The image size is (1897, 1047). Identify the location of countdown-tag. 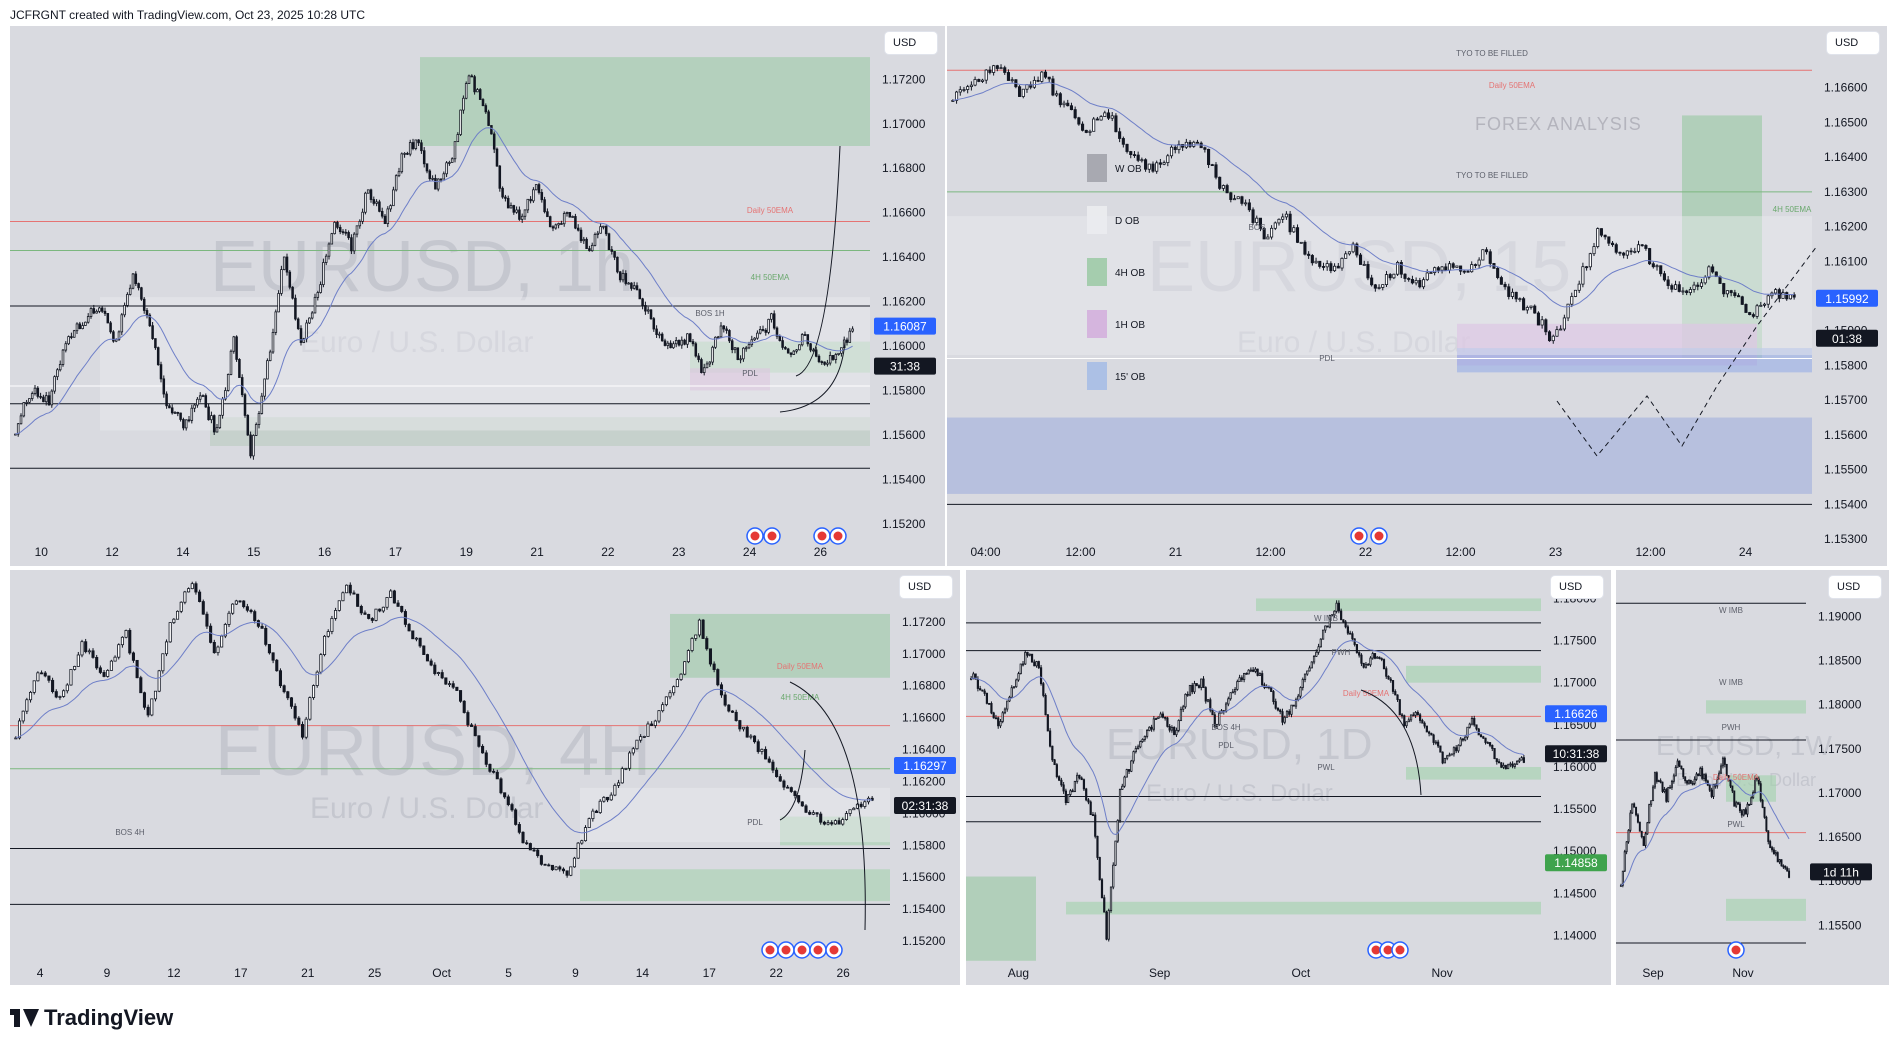
(905, 366).